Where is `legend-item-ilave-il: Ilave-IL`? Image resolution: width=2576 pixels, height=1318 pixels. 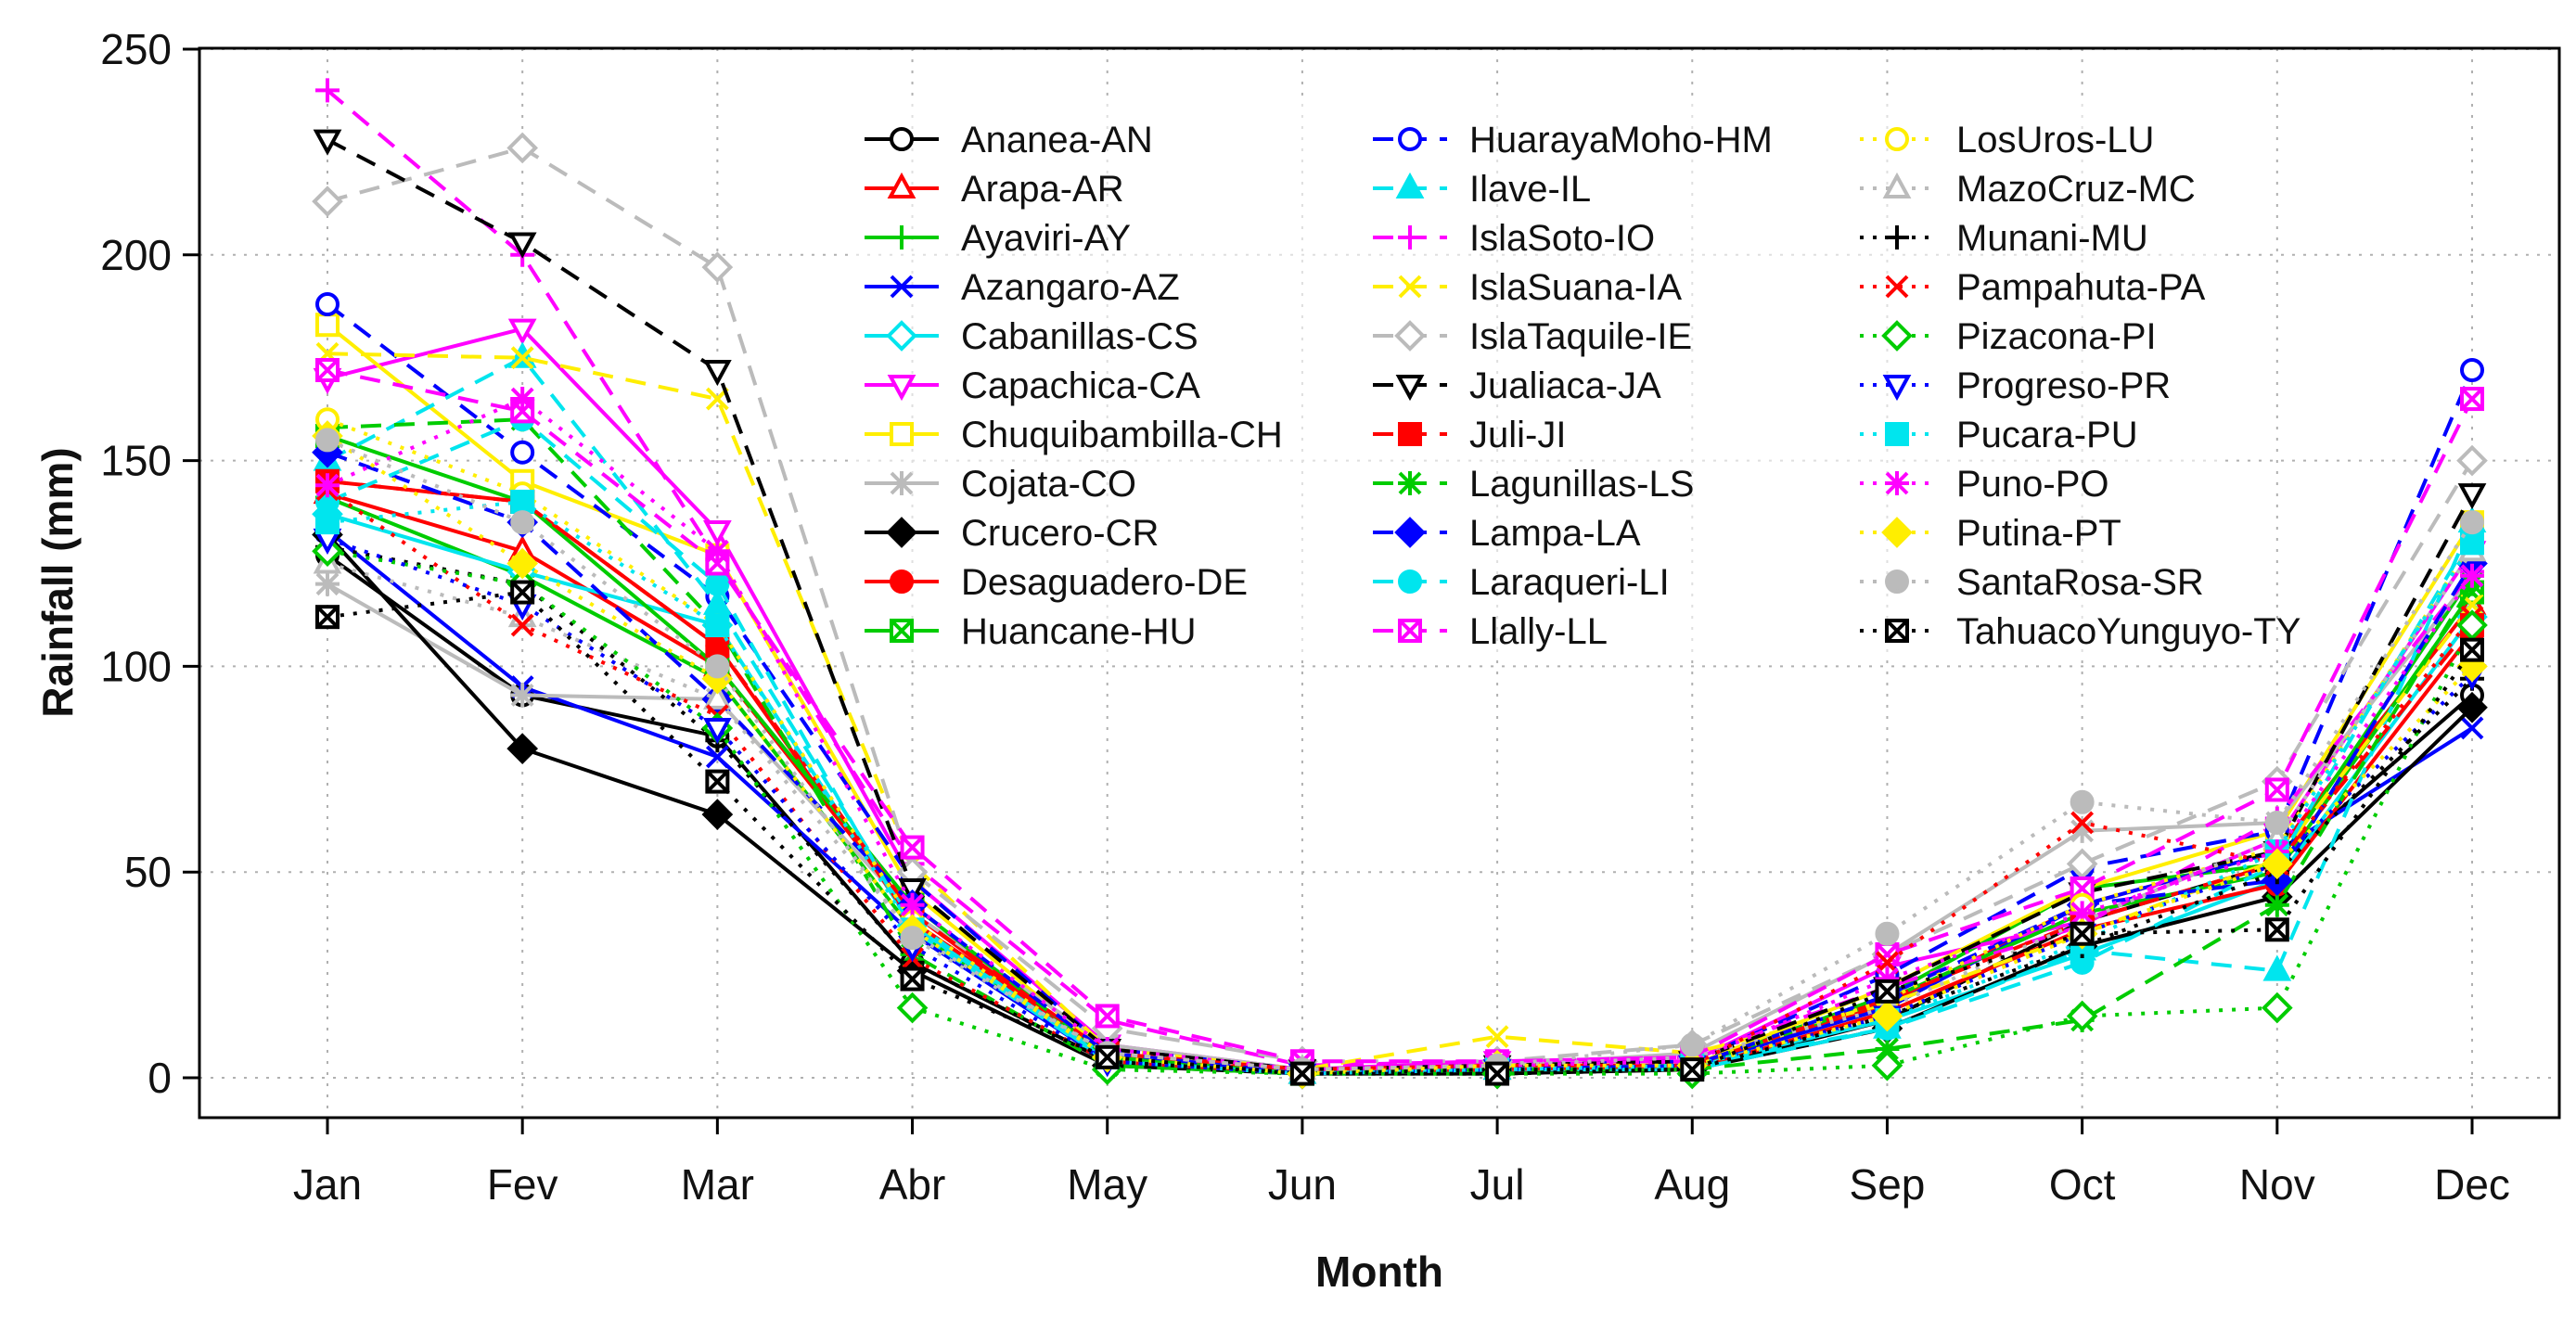 legend-item-ilave-il: Ilave-IL is located at coordinates (1482, 189).